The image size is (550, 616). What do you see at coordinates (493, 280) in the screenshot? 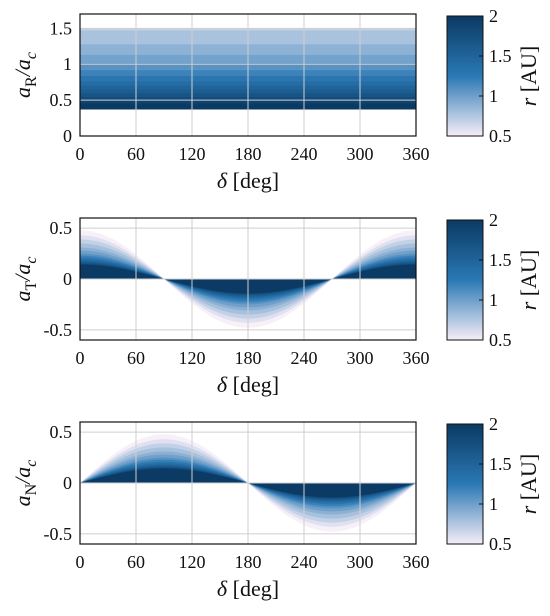
I see `colorbar-middle: 0.5 1 1.5 2 r [AU]` at bounding box center [493, 280].